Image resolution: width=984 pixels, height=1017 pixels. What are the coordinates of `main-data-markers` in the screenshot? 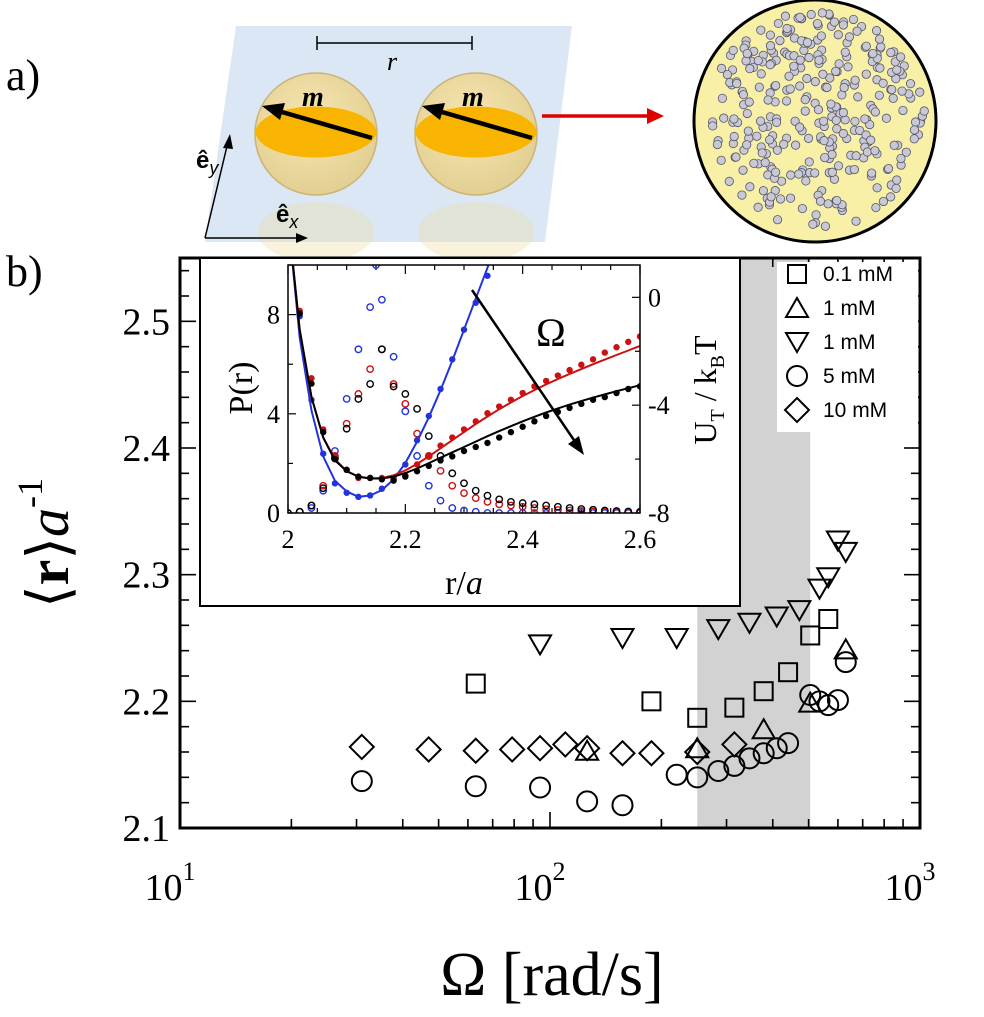 It's located at (603, 673).